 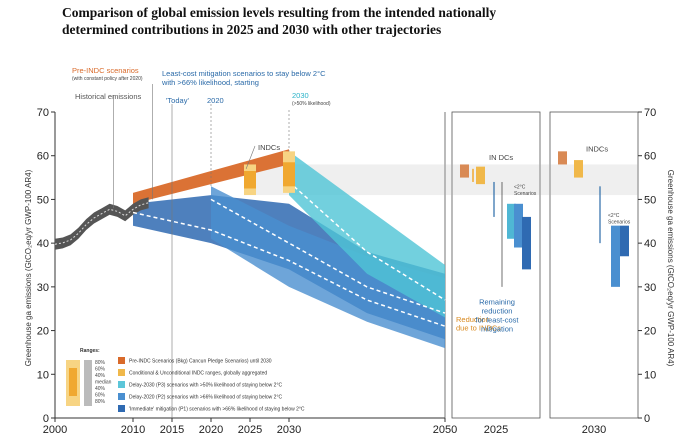 I want to click on panel-2030-frame, so click(x=594, y=265).